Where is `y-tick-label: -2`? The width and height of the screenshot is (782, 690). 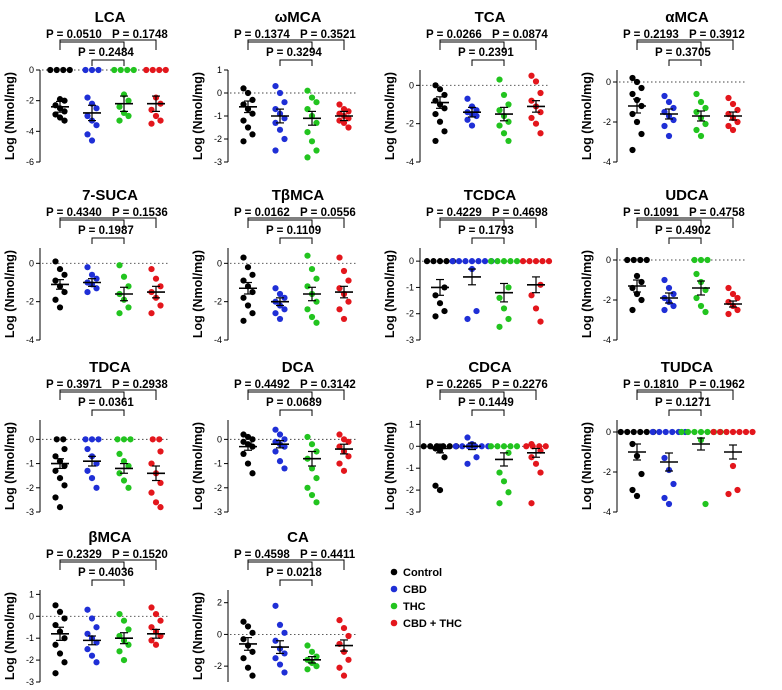 y-tick-label: -2 is located at coordinates (410, 124).